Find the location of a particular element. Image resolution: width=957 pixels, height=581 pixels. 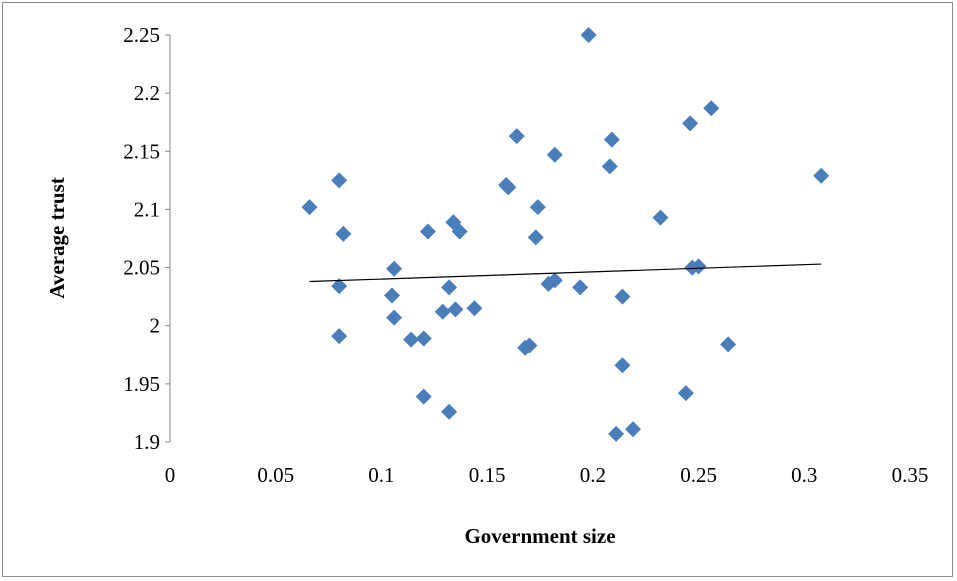

y-tick-label: 2.05 is located at coordinates (141, 268).